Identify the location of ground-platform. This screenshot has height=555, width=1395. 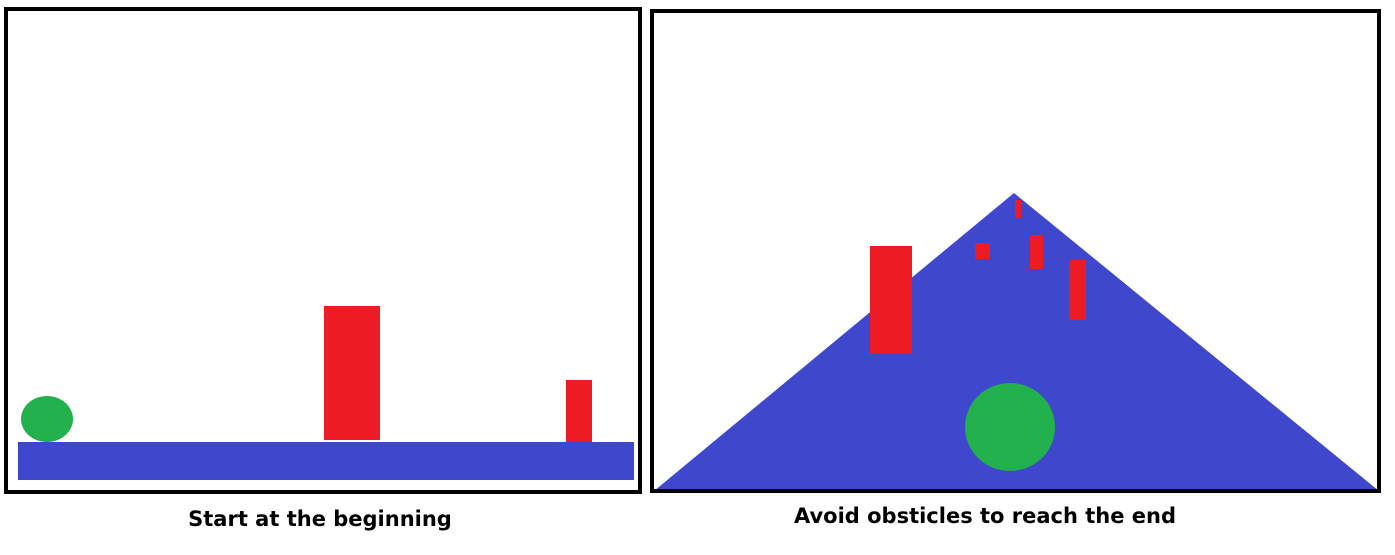
(326, 461).